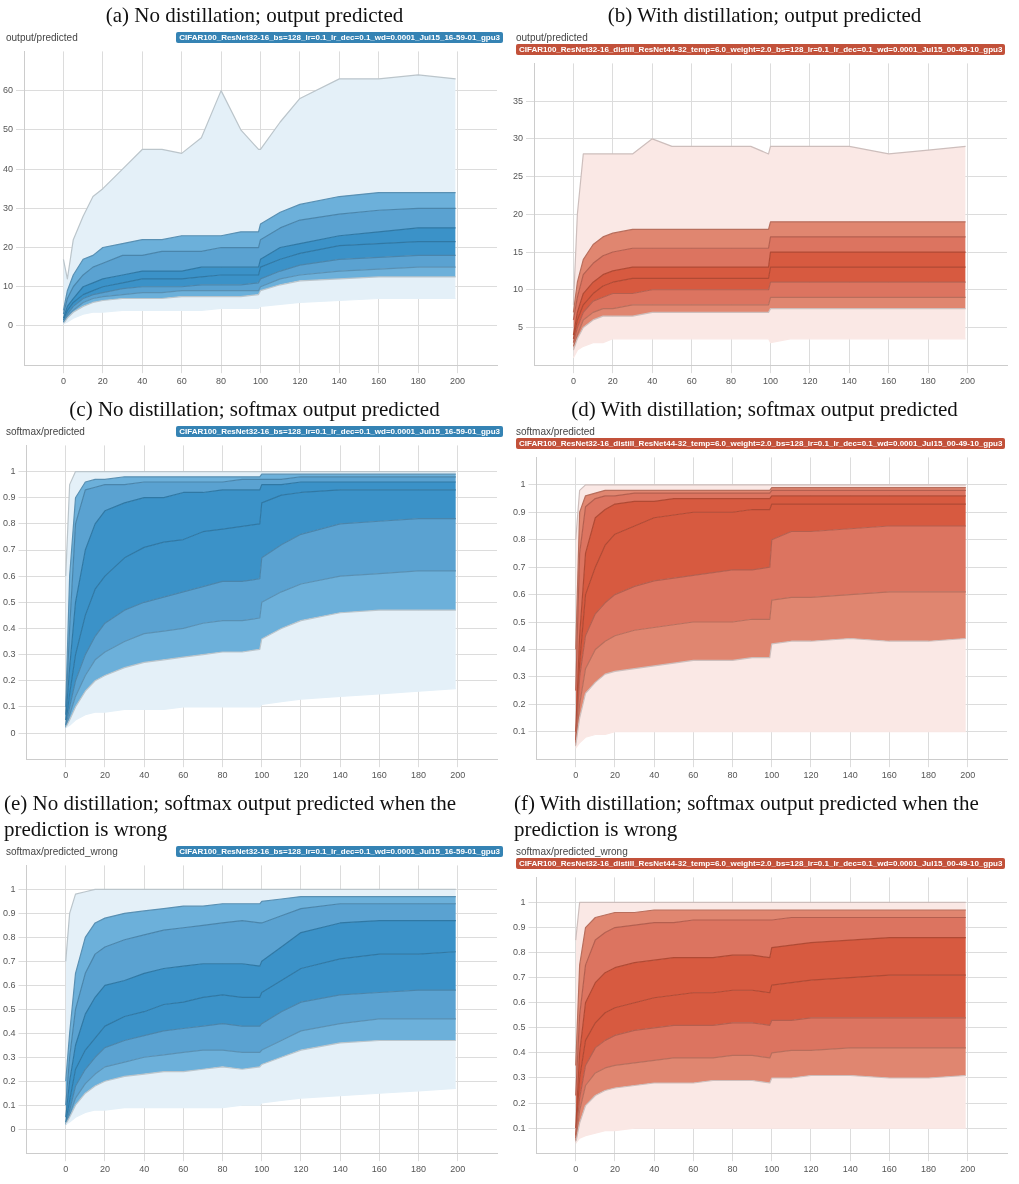 This screenshot has width=1019, height=1184. I want to click on y-tick-label: 5, so click(521, 326).